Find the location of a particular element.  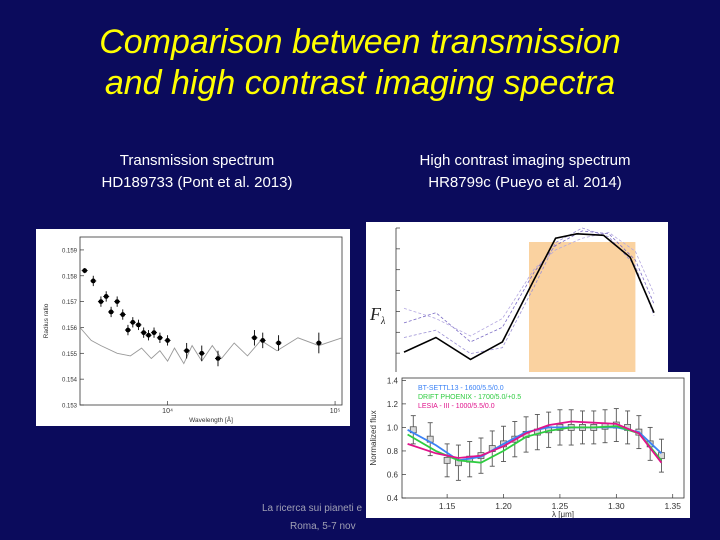

footer-line-1: La ricerca sui pianeti e is located at coordinates (312, 508).